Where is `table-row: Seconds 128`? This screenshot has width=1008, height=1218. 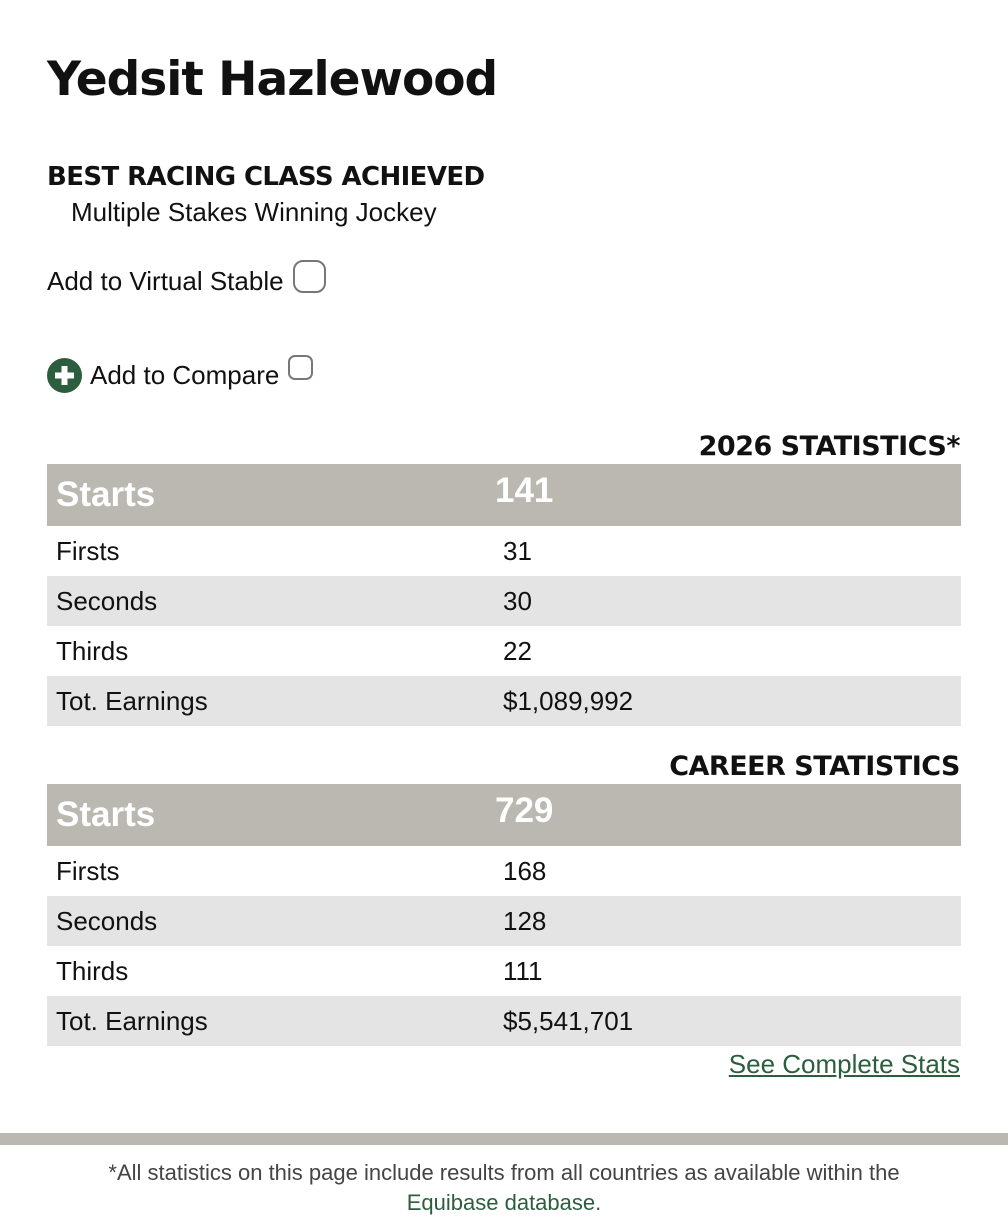
table-row: Seconds 128 is located at coordinates (504, 921).